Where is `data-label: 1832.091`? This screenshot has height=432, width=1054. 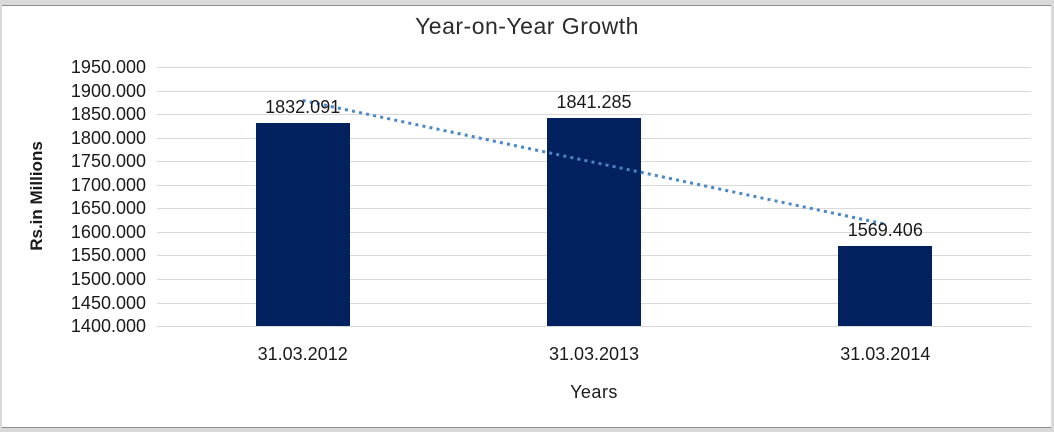
data-label: 1832.091 is located at coordinates (303, 106).